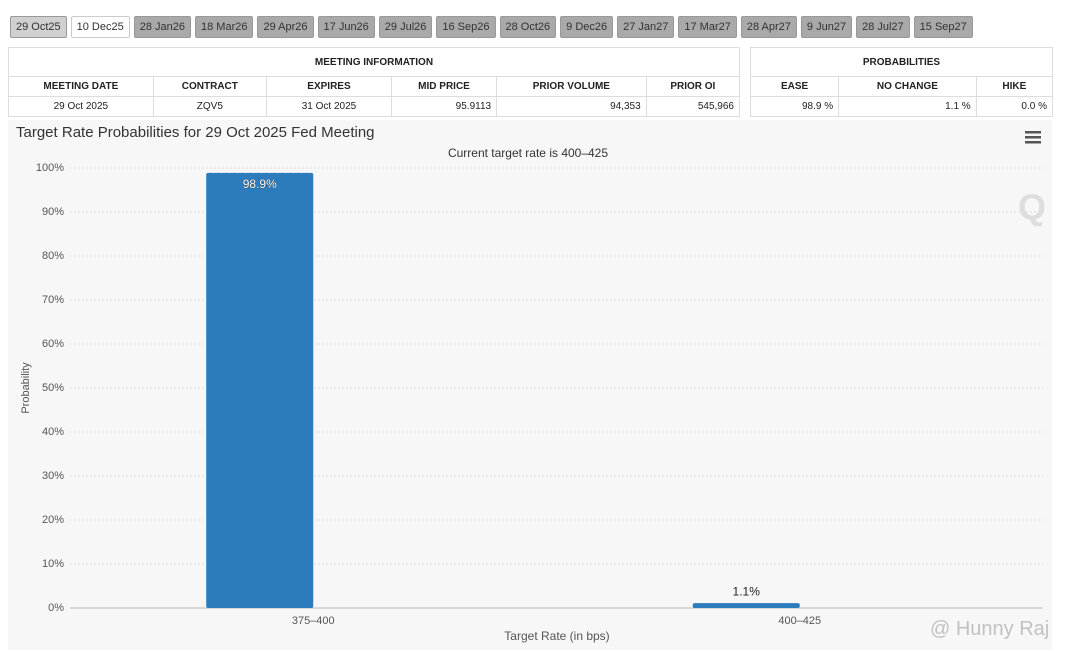 The image size is (1080, 655). I want to click on y-axis-label: Probability, so click(26, 388).